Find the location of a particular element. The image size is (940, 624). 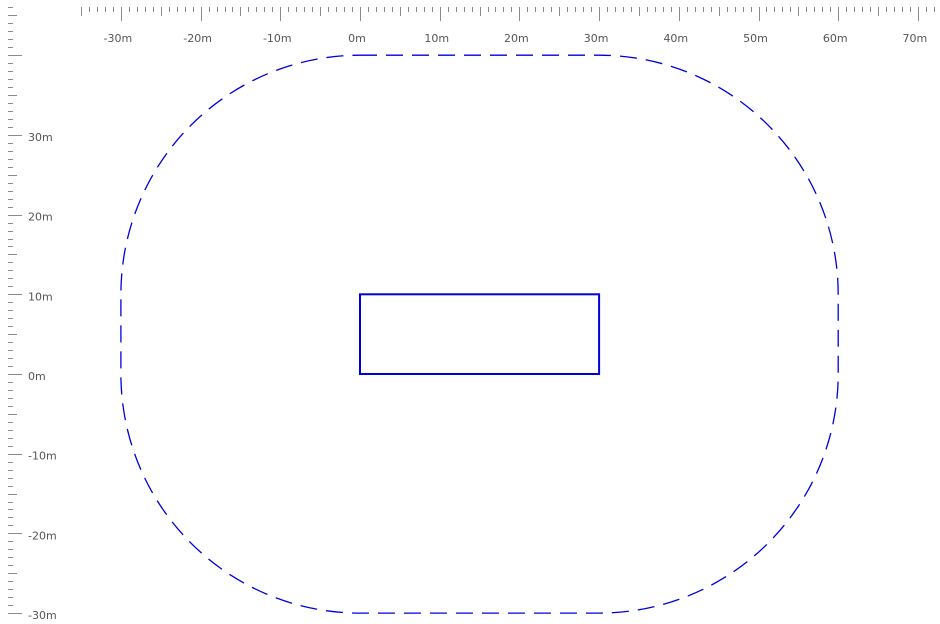

top-ruler-label: 30m is located at coordinates (596, 38).